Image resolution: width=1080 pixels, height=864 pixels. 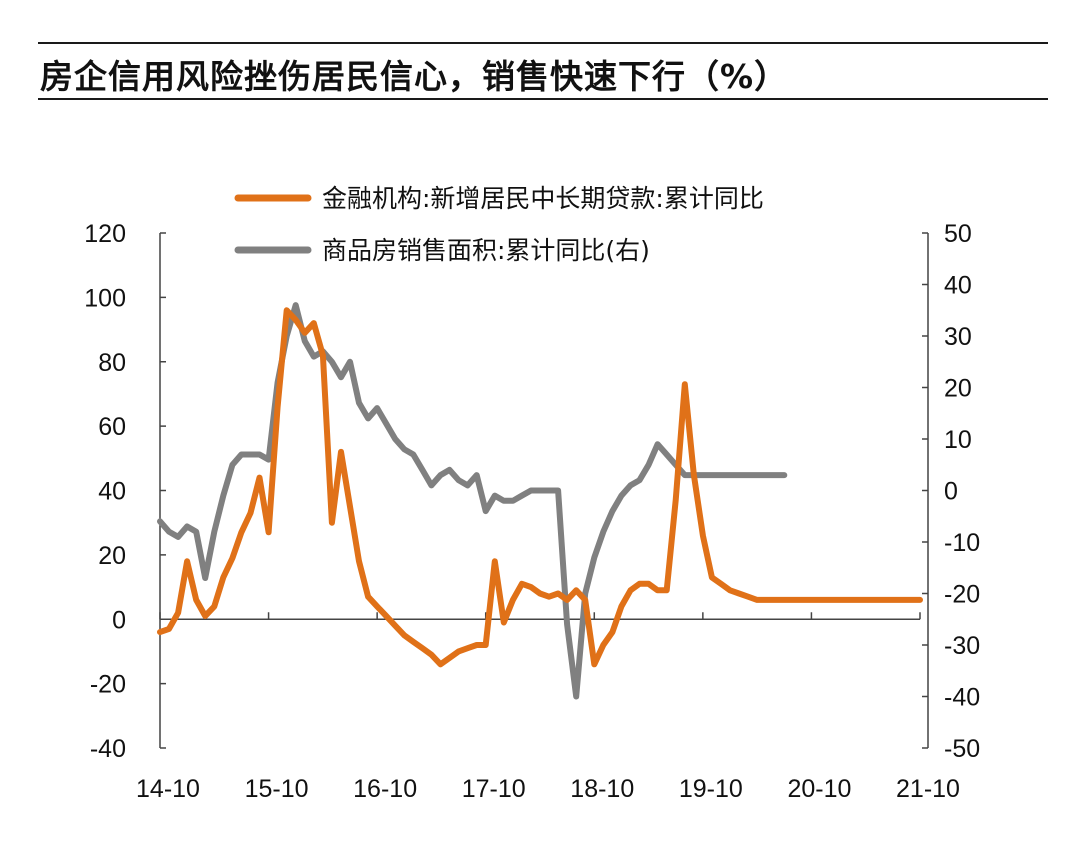 I want to click on y-tick-left-label: 120, so click(x=105, y=234).